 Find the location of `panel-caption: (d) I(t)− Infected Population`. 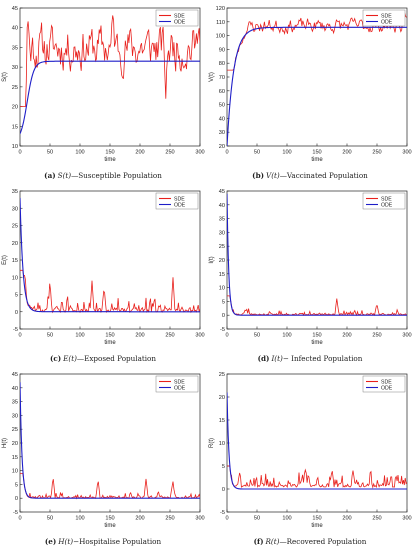

panel-caption: (d) I(t)− Infected Population is located at coordinates (310, 358).